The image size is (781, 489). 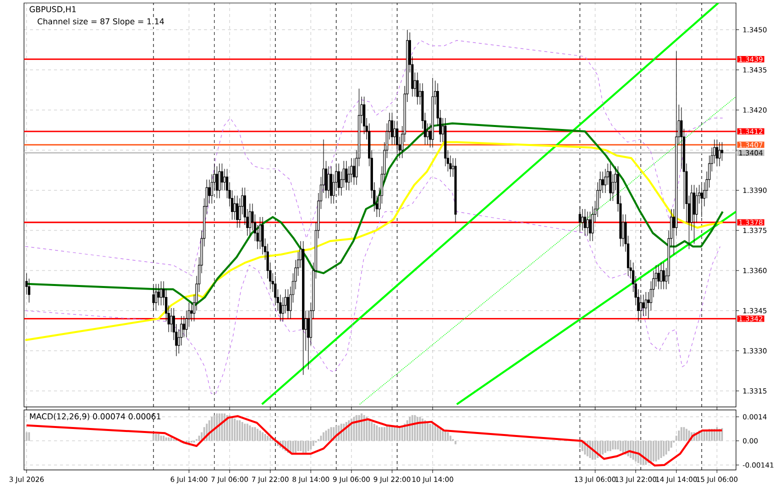 I want to click on chart-title: MACD(12,26,9) 0.00074 0.00061, so click(x=95, y=416).